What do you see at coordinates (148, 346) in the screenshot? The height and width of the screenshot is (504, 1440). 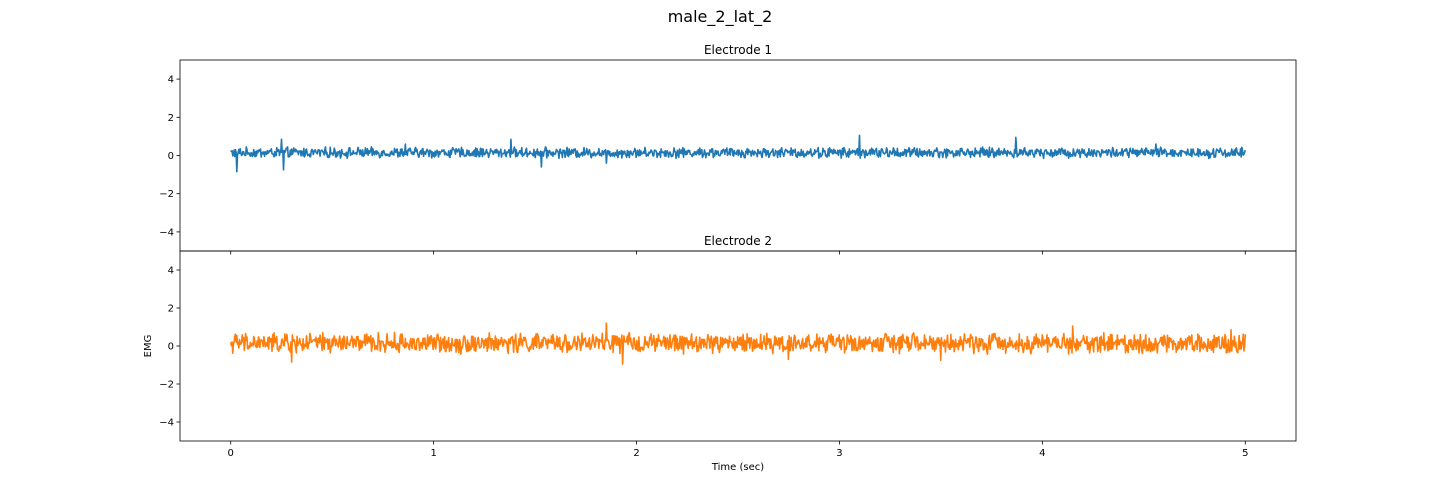 I see `axes-2-ylabel: EMG` at bounding box center [148, 346].